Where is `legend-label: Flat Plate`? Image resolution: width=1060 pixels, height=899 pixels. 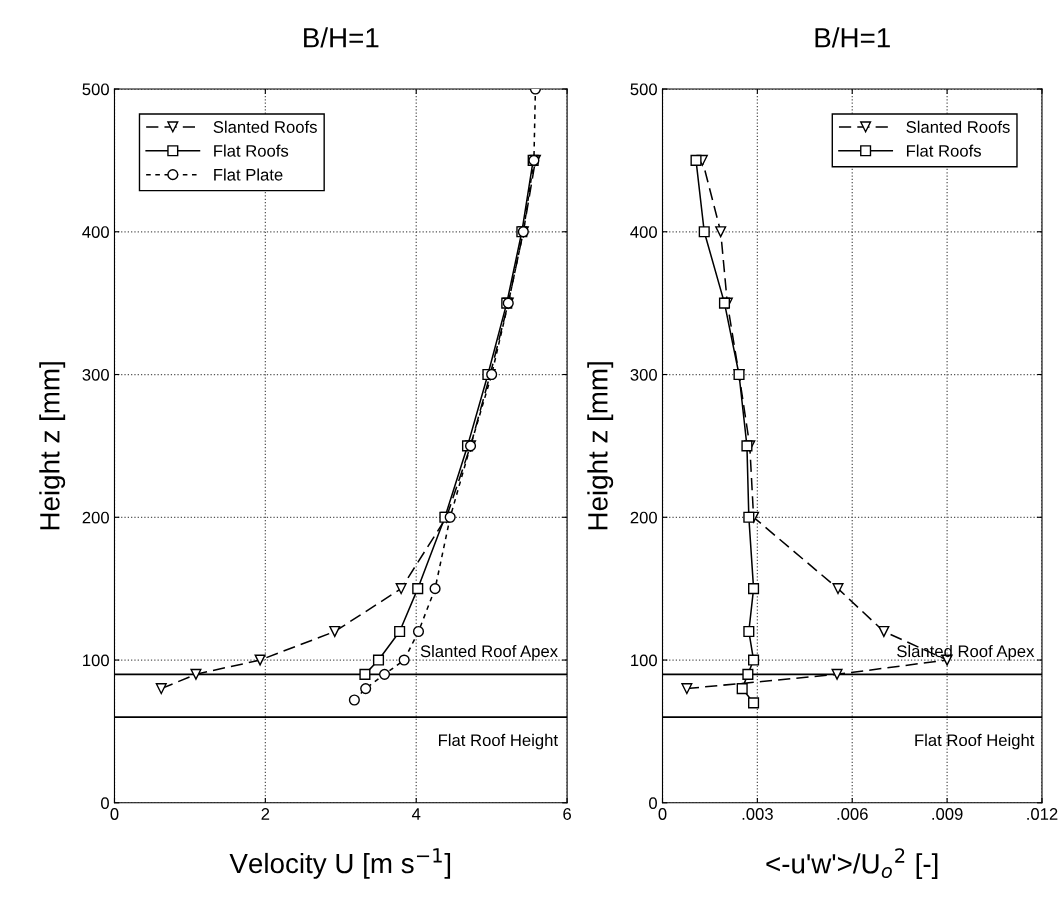
legend-label: Flat Plate is located at coordinates (248, 174).